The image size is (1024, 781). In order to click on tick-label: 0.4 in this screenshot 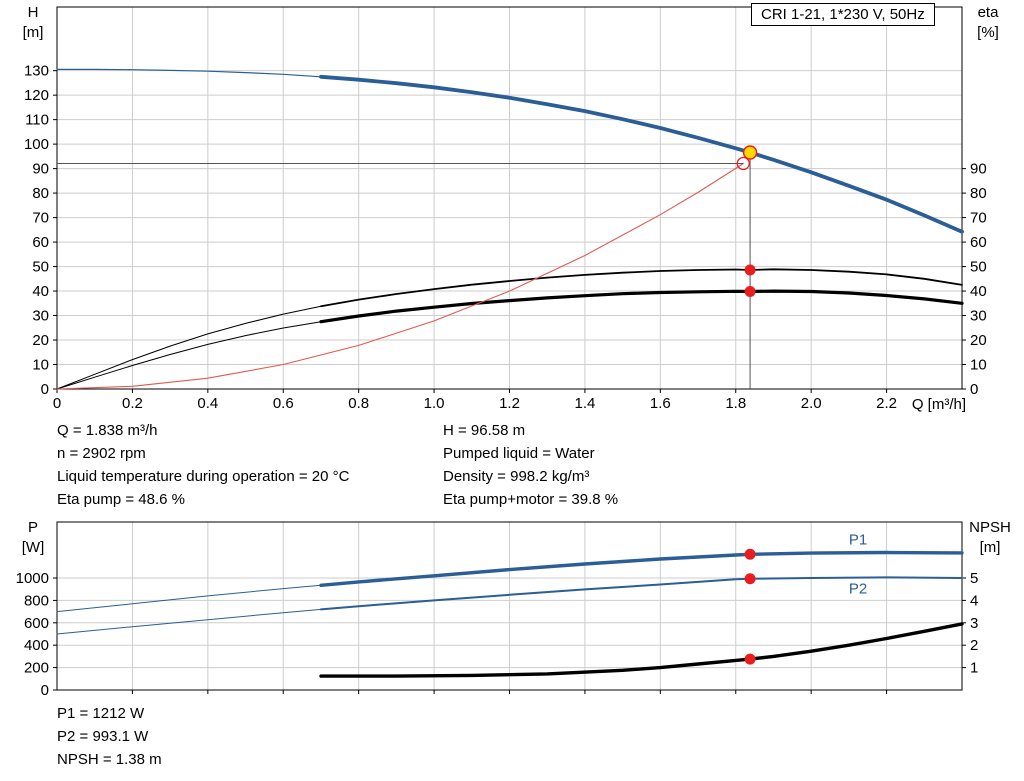, I will do `click(207, 403)`.